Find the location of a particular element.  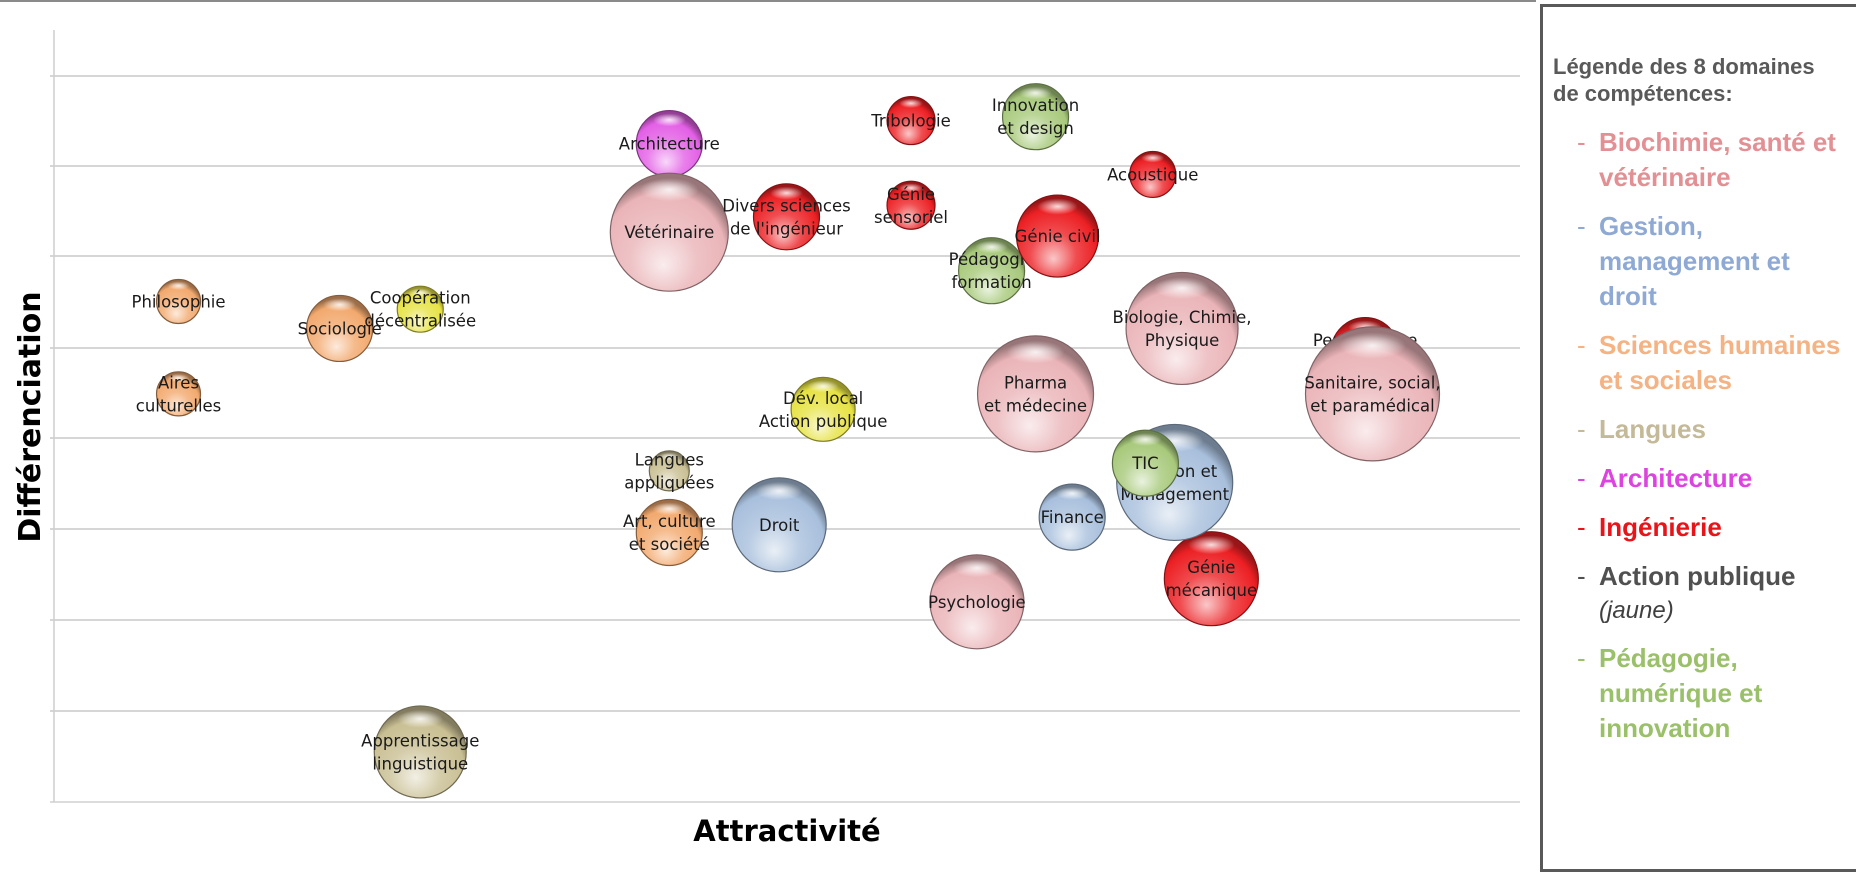

bubble: Apprentissage linguistique is located at coordinates (420, 752).